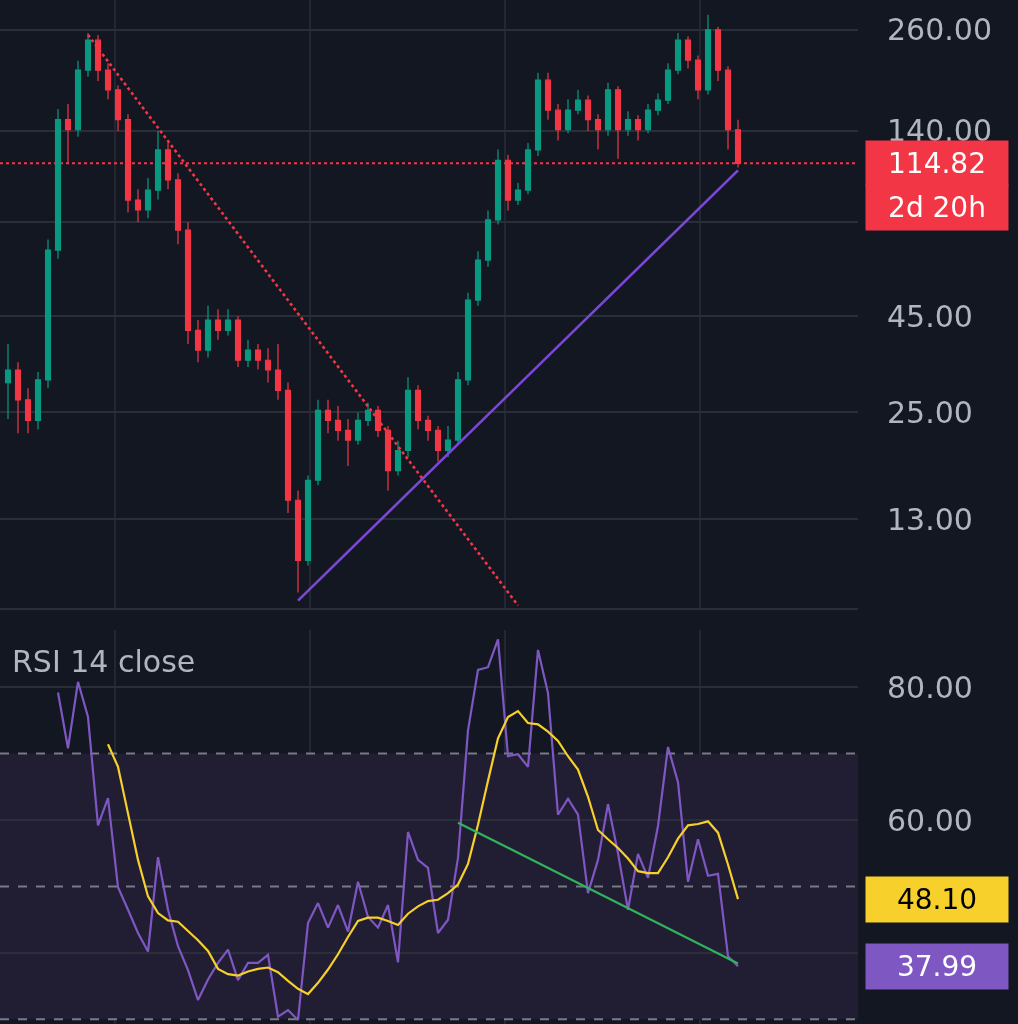 This screenshot has height=1024, width=1018. I want to click on y-tick-label: 45.00, so click(930, 316).